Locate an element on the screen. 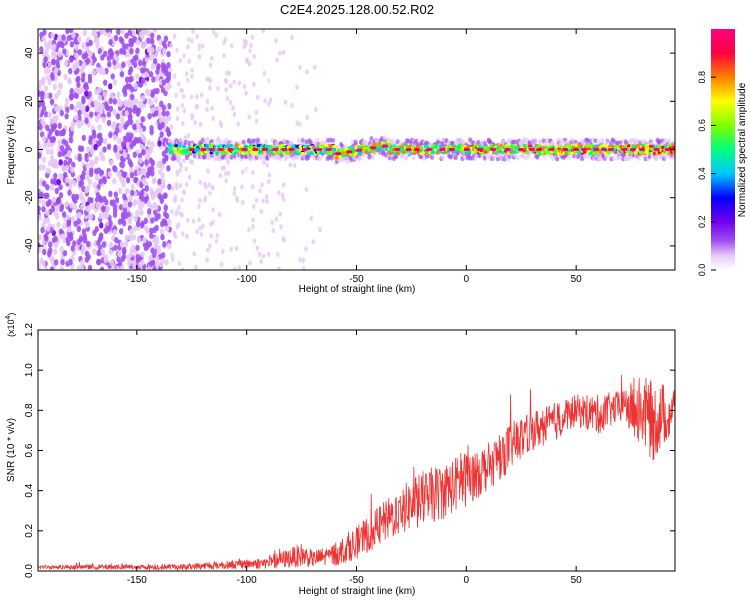 The image size is (750, 605). snr-y-tick-label: 0.8 is located at coordinates (29, 410).